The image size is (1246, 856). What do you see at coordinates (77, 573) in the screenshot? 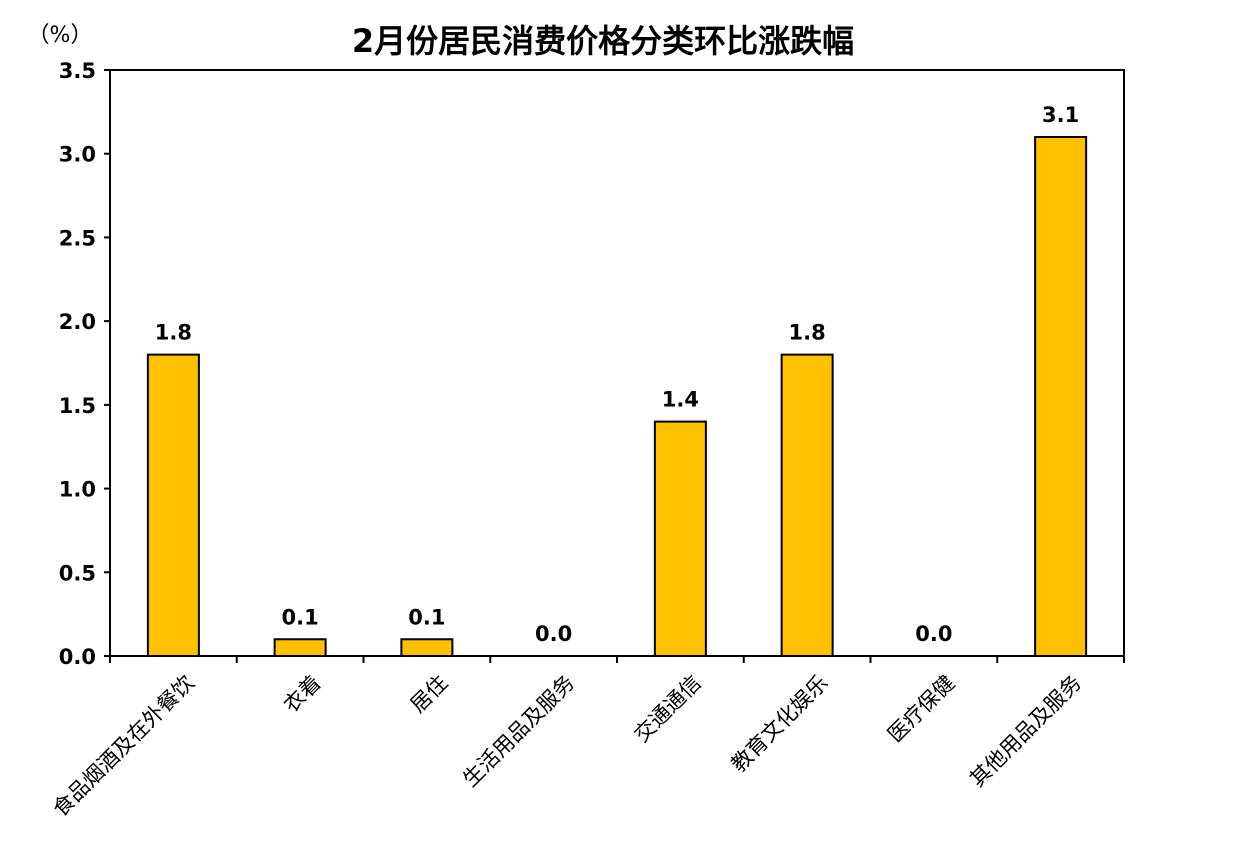
I see `y-tick-label: 0.5` at bounding box center [77, 573].